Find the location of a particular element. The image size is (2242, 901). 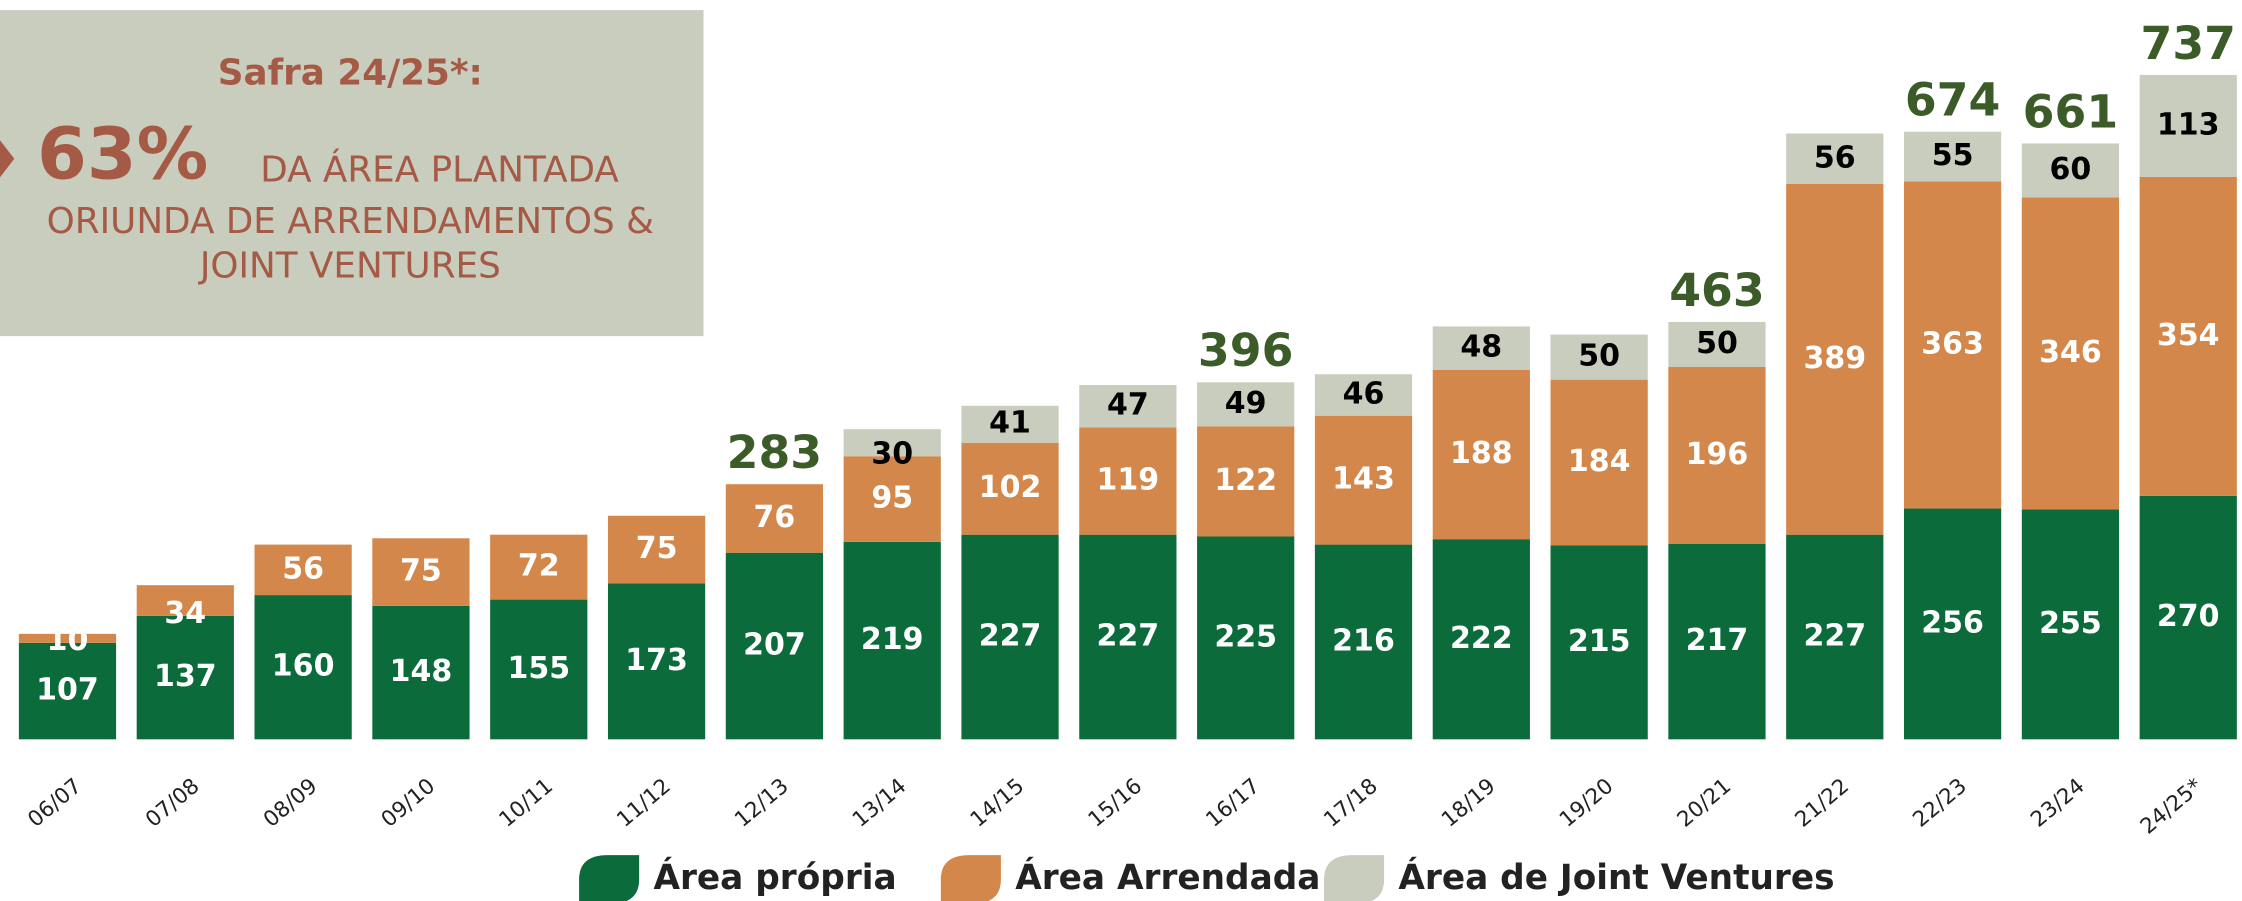

value-label: 60 is located at coordinates (2071, 169).